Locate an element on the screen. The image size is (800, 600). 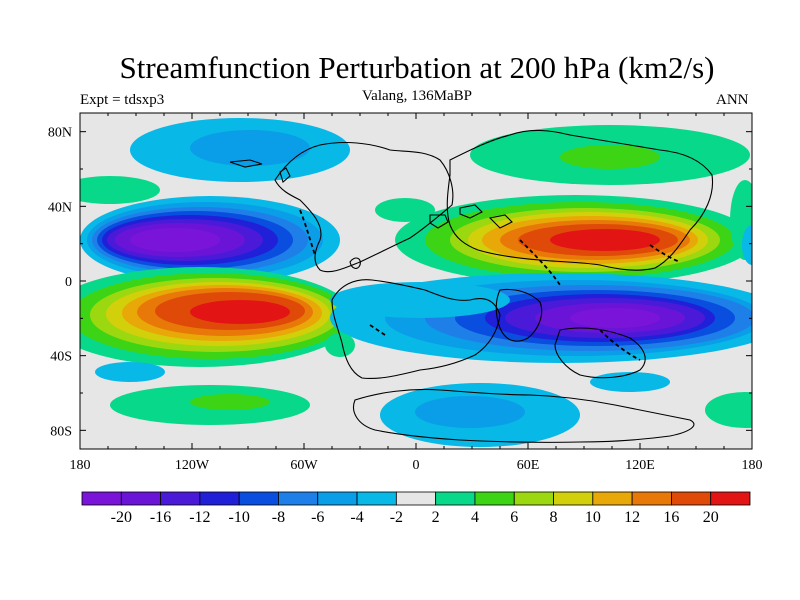
y-tick-label: 80N is located at coordinates (60, 133).